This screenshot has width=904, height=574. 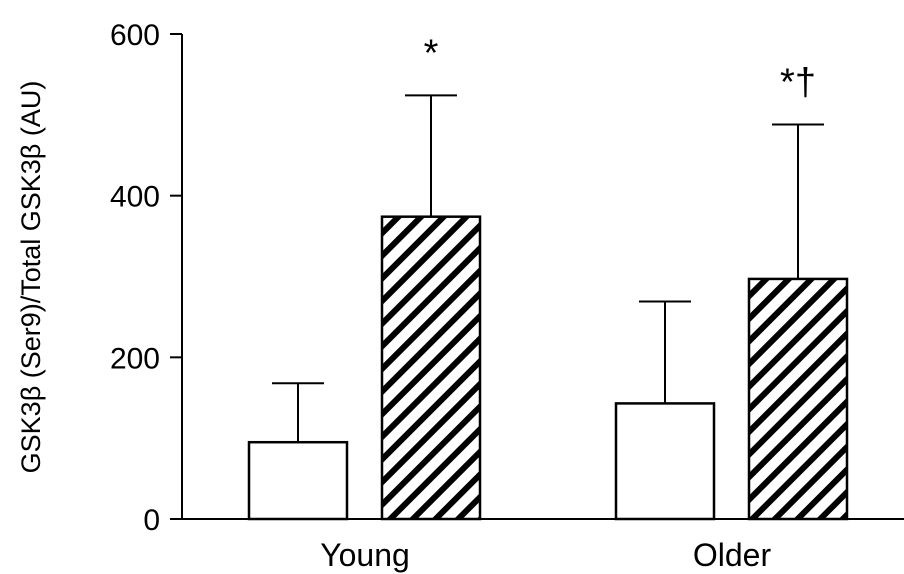 What do you see at coordinates (798, 83) in the screenshot?
I see `significance-annotation: *†` at bounding box center [798, 83].